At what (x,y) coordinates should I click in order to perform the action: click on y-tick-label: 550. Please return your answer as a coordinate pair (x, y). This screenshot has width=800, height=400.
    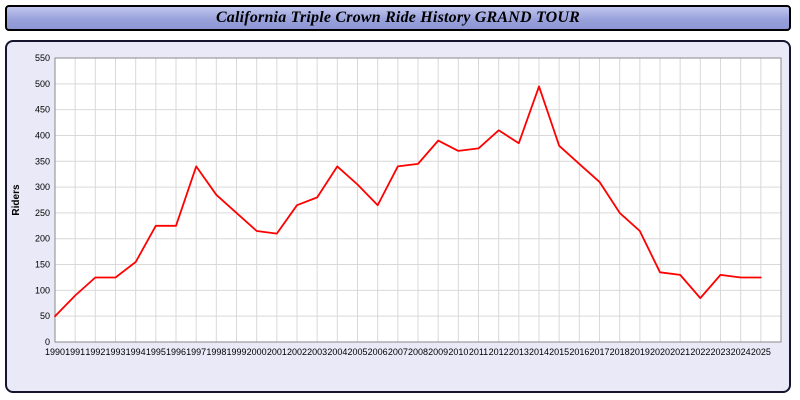
    Looking at the image, I should click on (42, 58).